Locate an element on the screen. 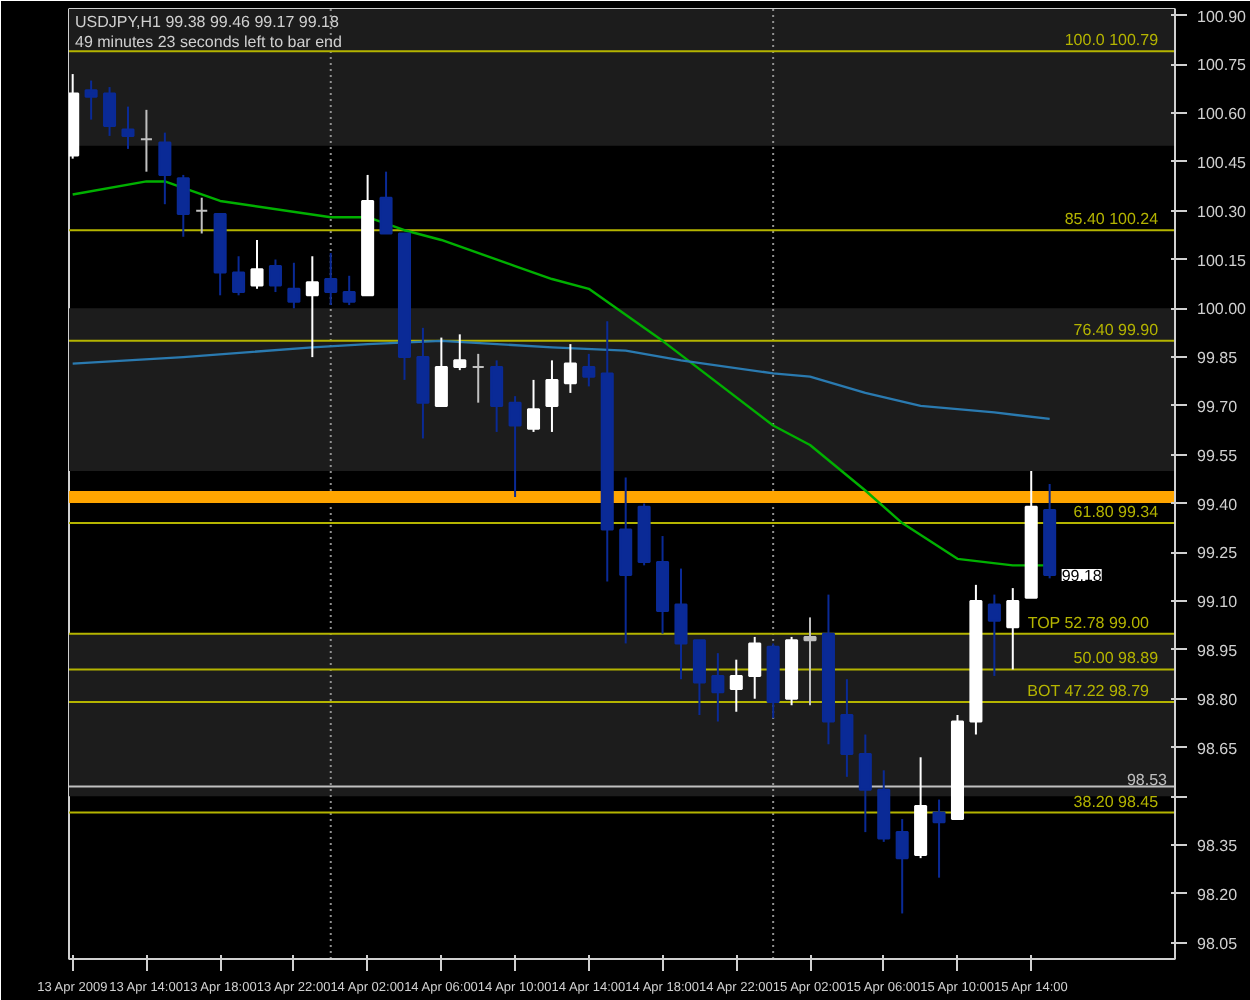 This screenshot has height=1000, width=1250. ref-line-label: 100.0 100.79 is located at coordinates (1112, 40).